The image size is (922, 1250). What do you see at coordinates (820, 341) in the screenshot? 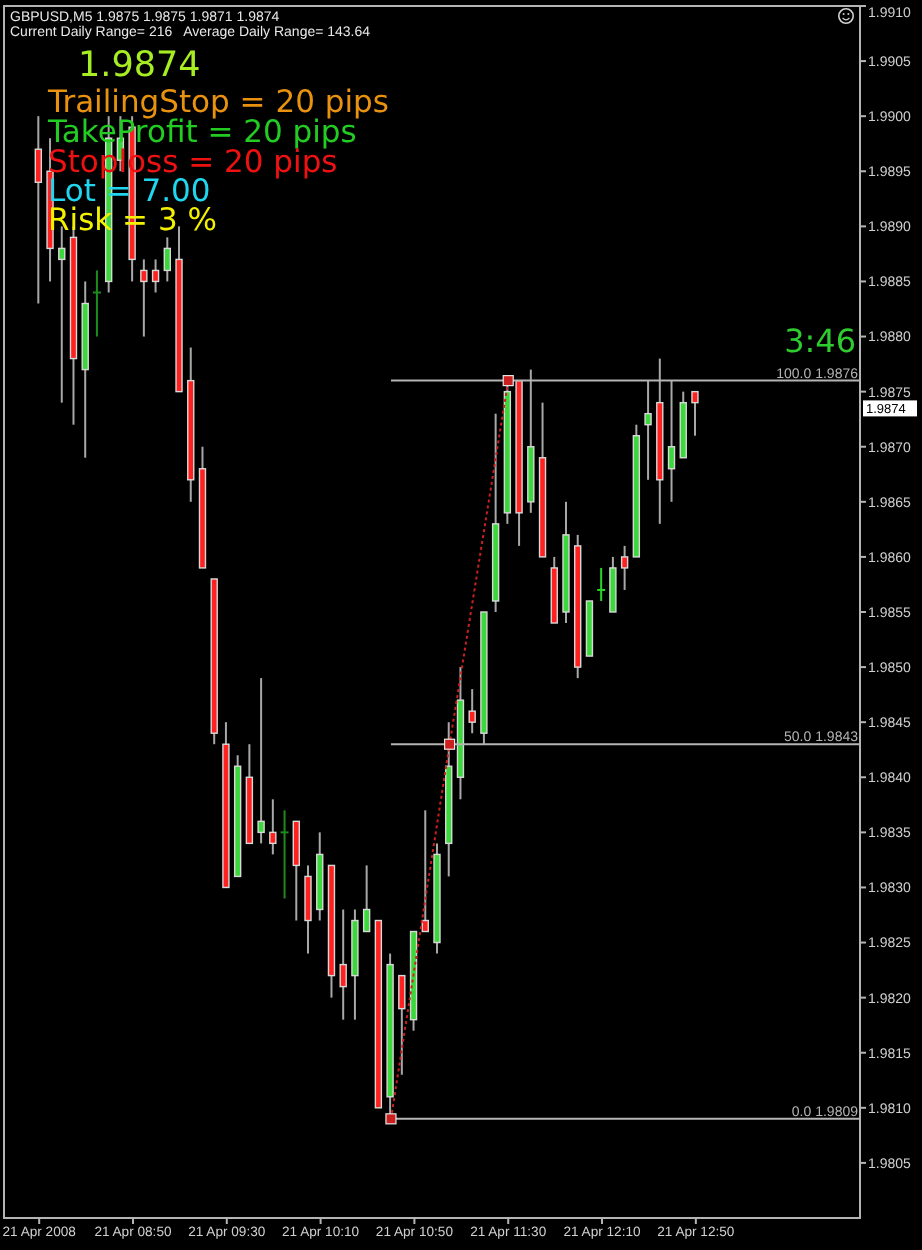
I see `annotation: 3:46` at bounding box center [820, 341].